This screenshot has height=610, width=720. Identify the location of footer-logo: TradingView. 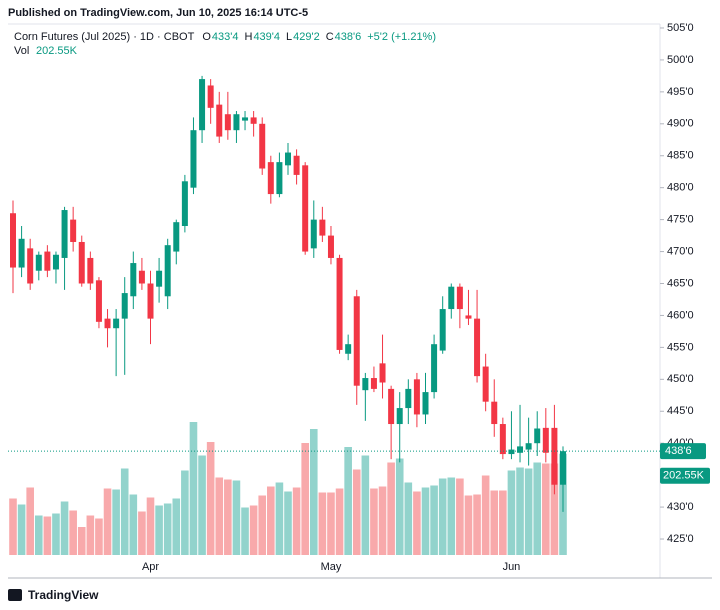
(53, 595).